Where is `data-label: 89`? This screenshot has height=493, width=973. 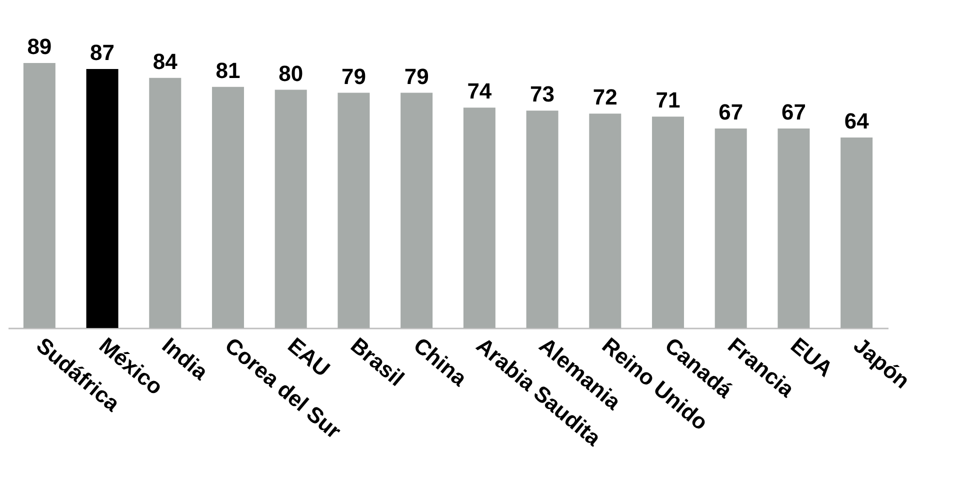
data-label: 89 is located at coordinates (39, 46).